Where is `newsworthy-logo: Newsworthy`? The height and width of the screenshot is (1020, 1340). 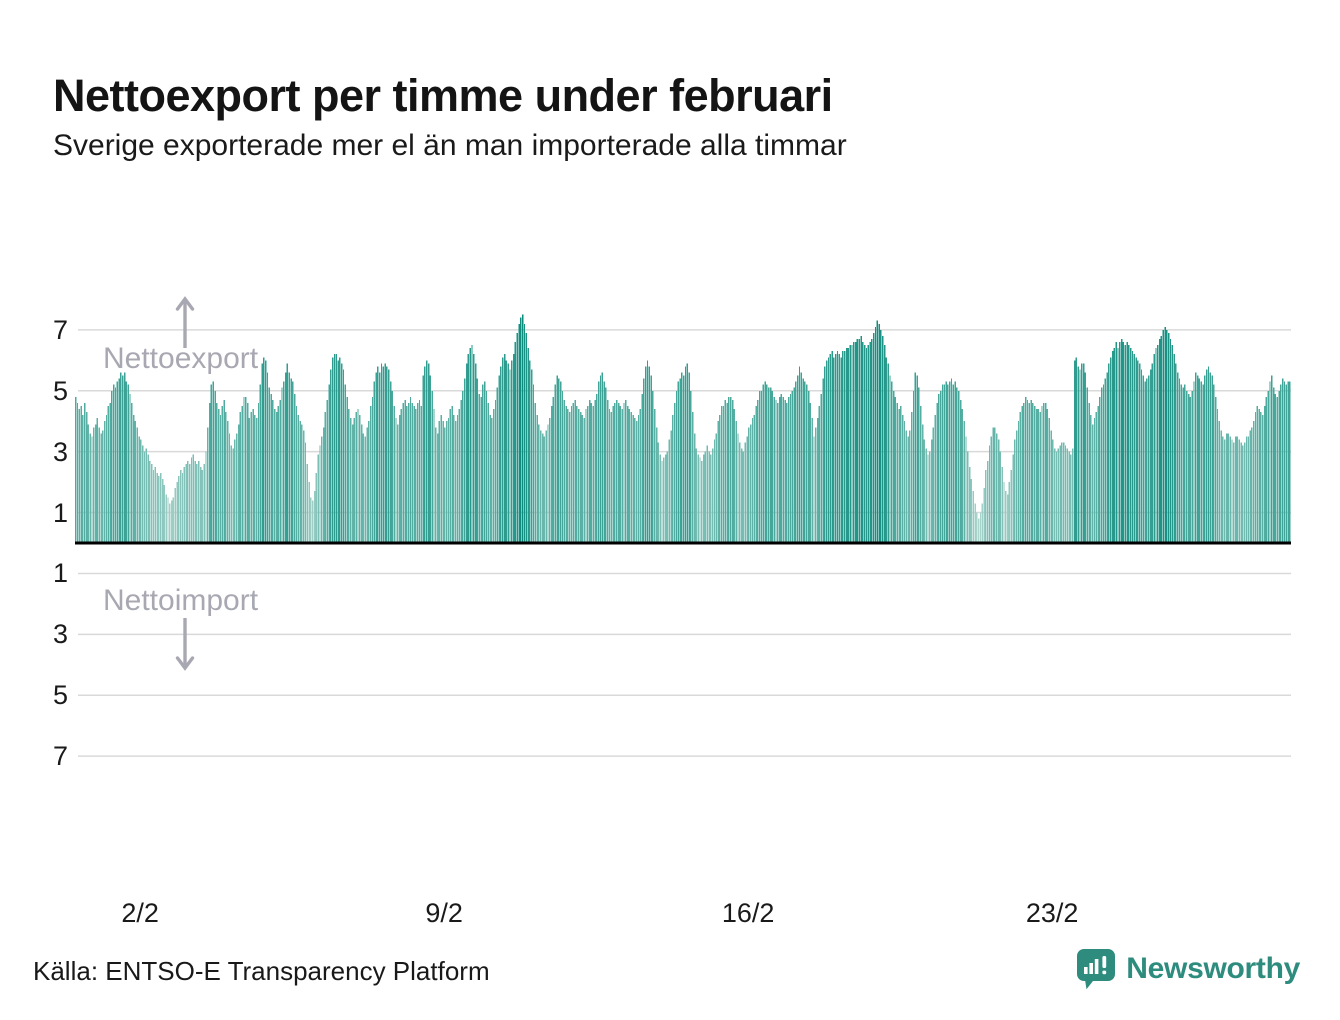
newsworthy-logo: Newsworthy is located at coordinates (1188, 969).